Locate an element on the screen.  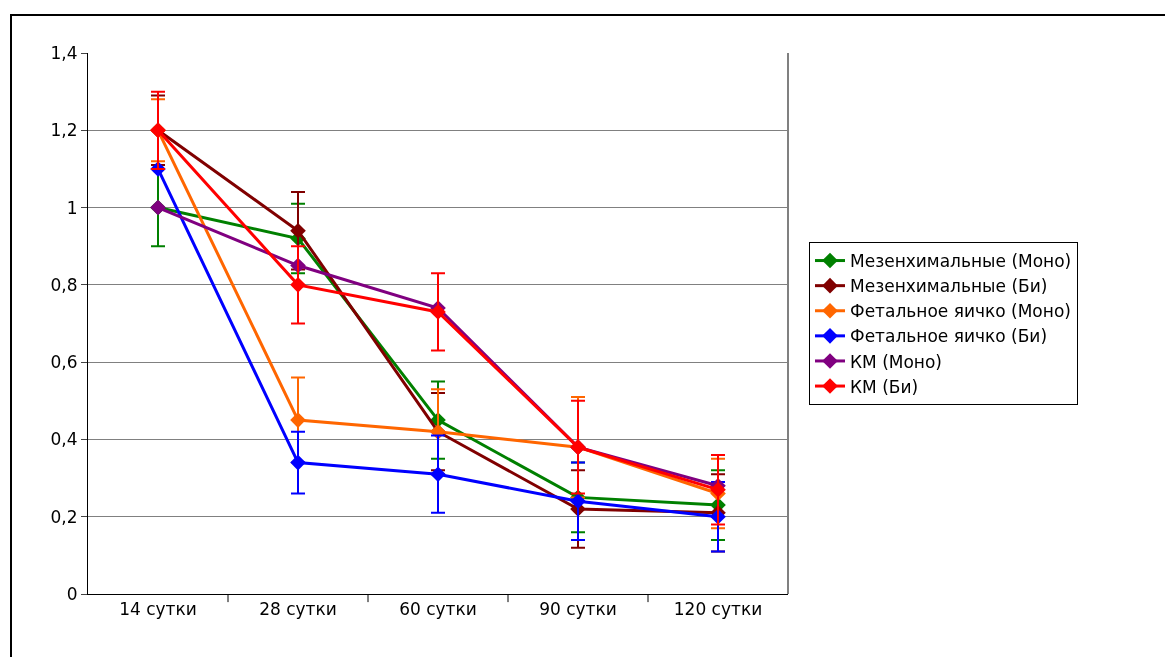
x-tick-label: 120 сутки is located at coordinates (718, 609).